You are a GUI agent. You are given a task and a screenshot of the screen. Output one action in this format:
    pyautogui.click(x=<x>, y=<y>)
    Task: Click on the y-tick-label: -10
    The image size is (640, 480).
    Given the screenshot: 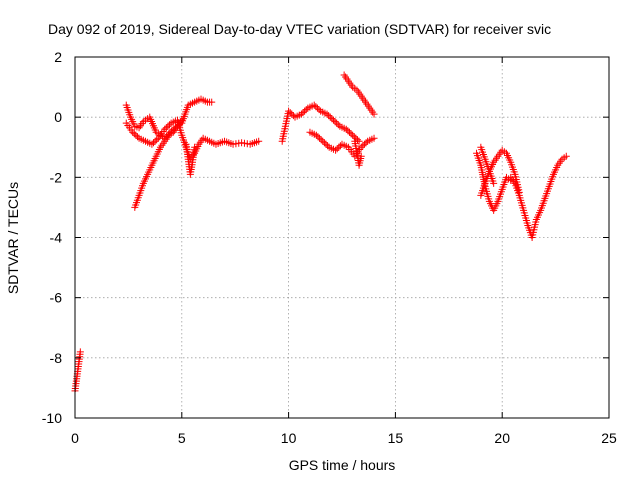 What is the action you would take?
    pyautogui.click(x=52, y=418)
    